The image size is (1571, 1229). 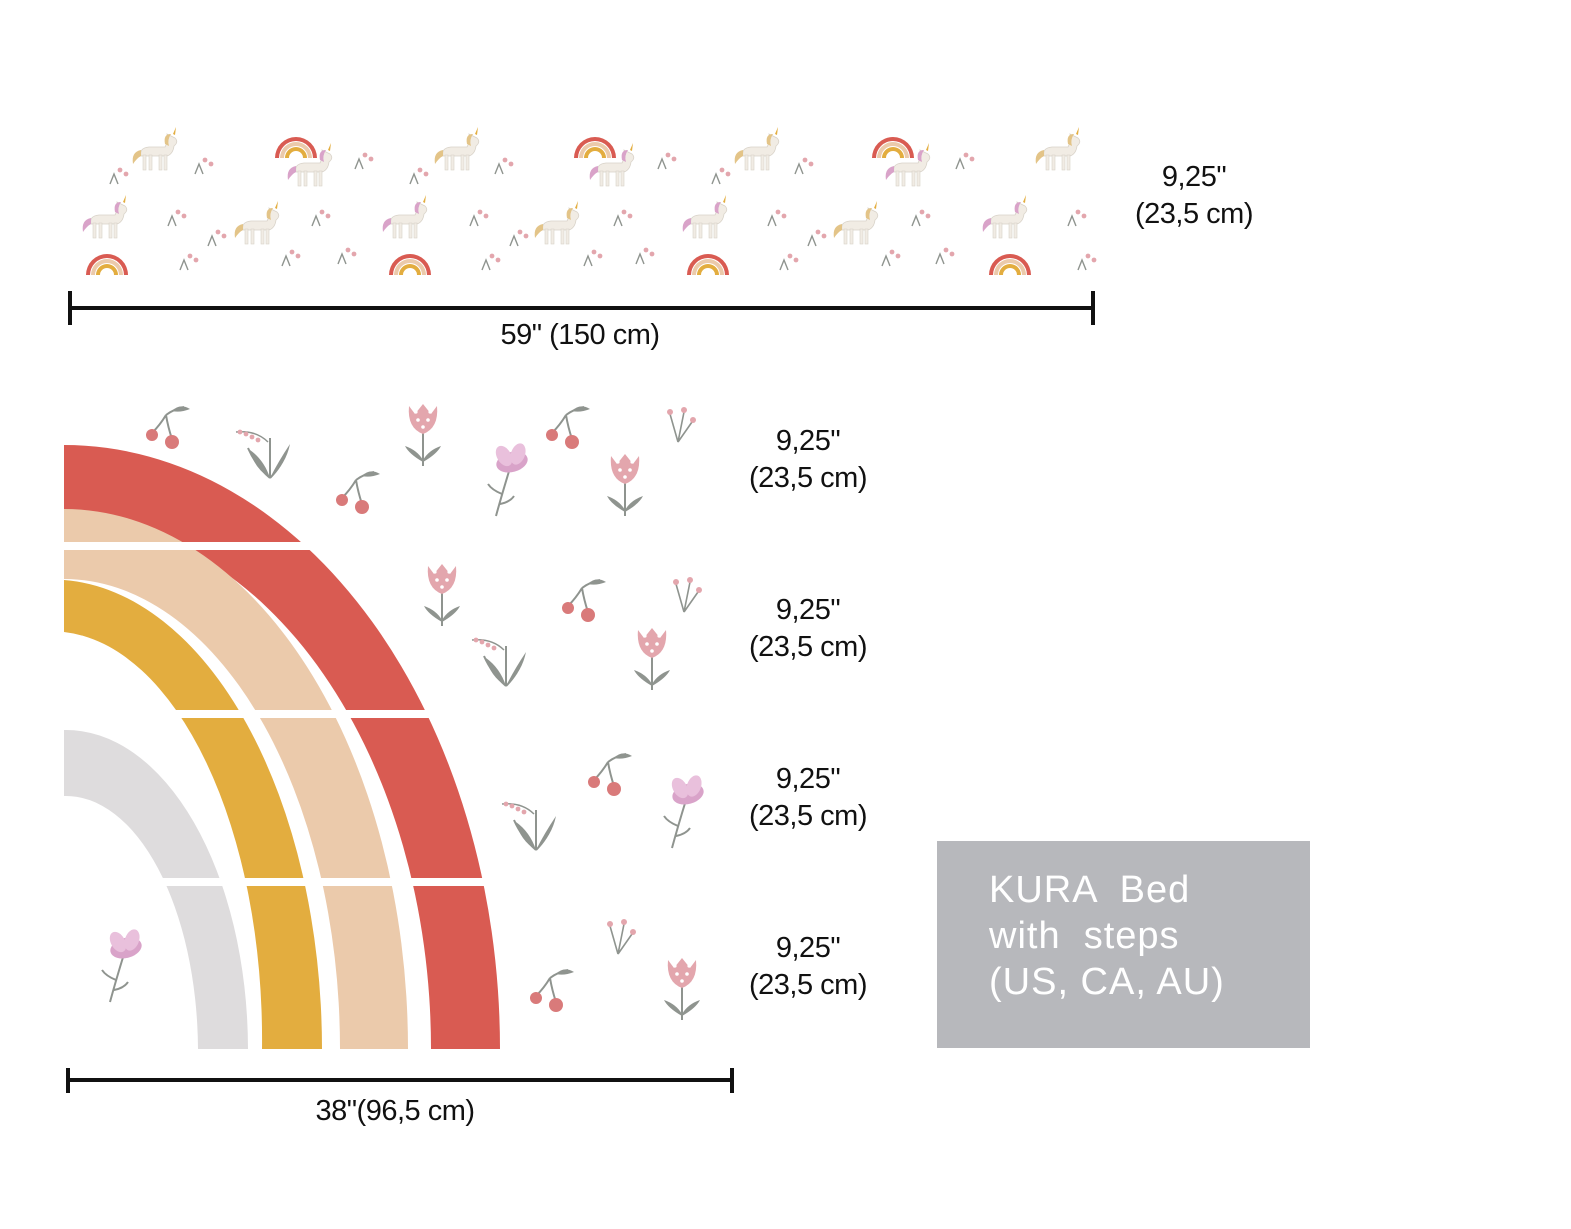 I want to click on note-box-text: KURA Bed with steps (US, CA, AU), so click(x=1107, y=936).